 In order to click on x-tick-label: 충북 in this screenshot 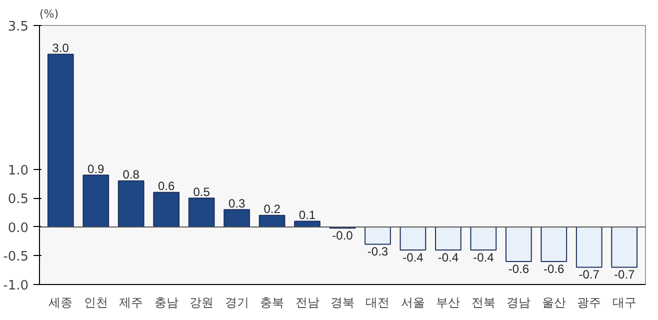, I will do `click(272, 303)`.